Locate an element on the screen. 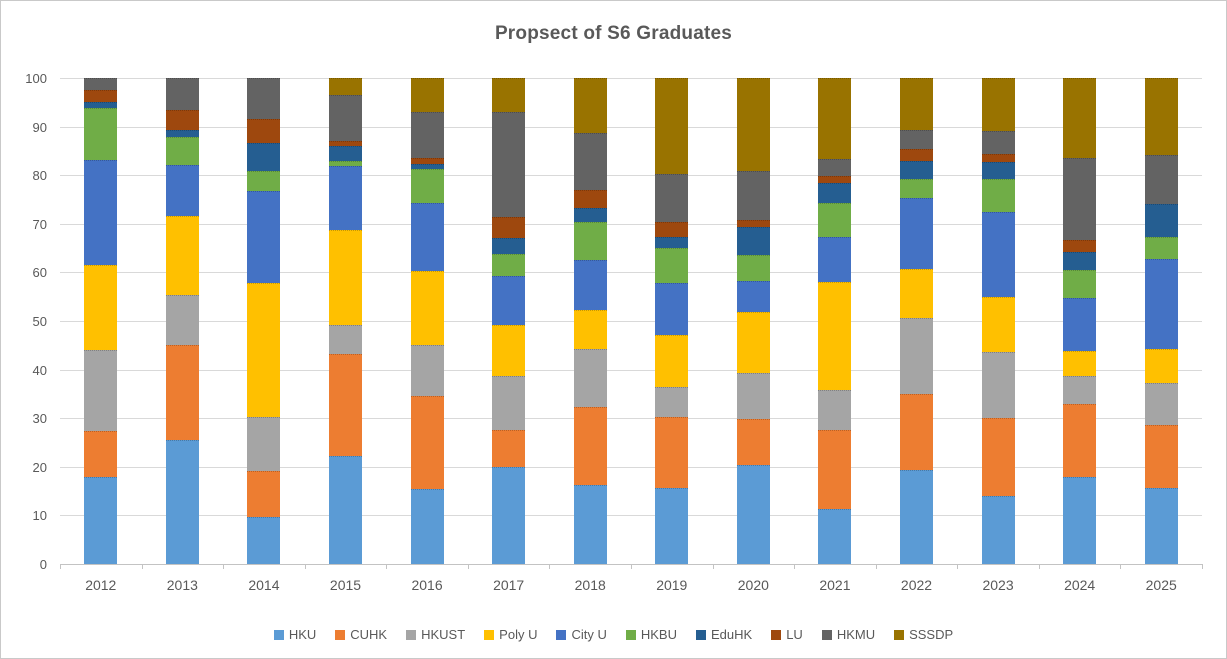  bar-segment-hkust-2024 is located at coordinates (1080, 390).